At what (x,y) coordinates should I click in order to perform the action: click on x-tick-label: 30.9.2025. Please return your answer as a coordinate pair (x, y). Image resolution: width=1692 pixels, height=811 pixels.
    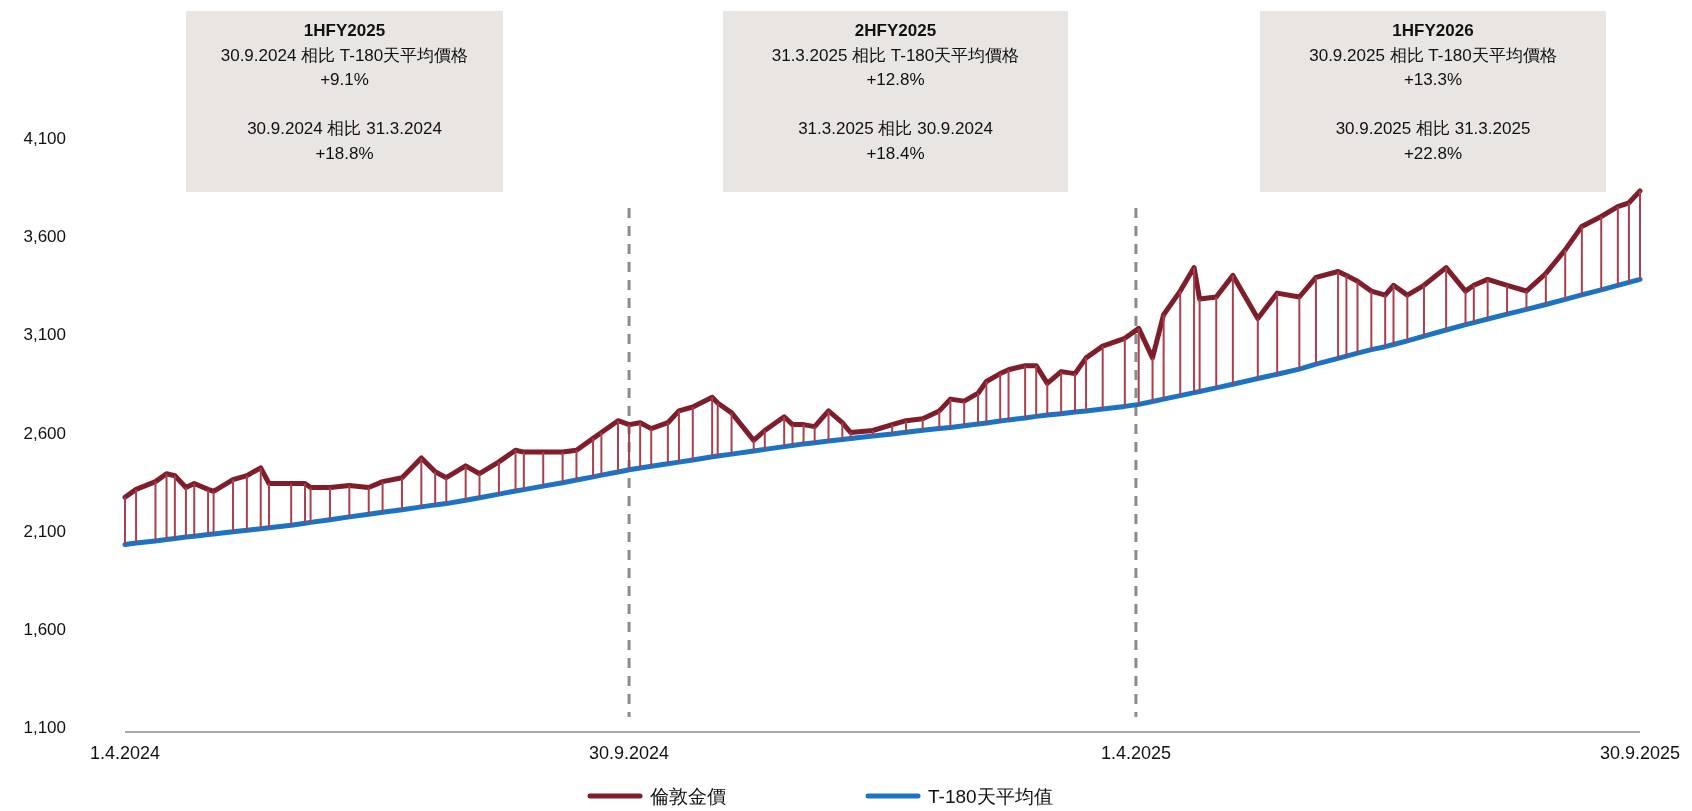
    Looking at the image, I should click on (1640, 753).